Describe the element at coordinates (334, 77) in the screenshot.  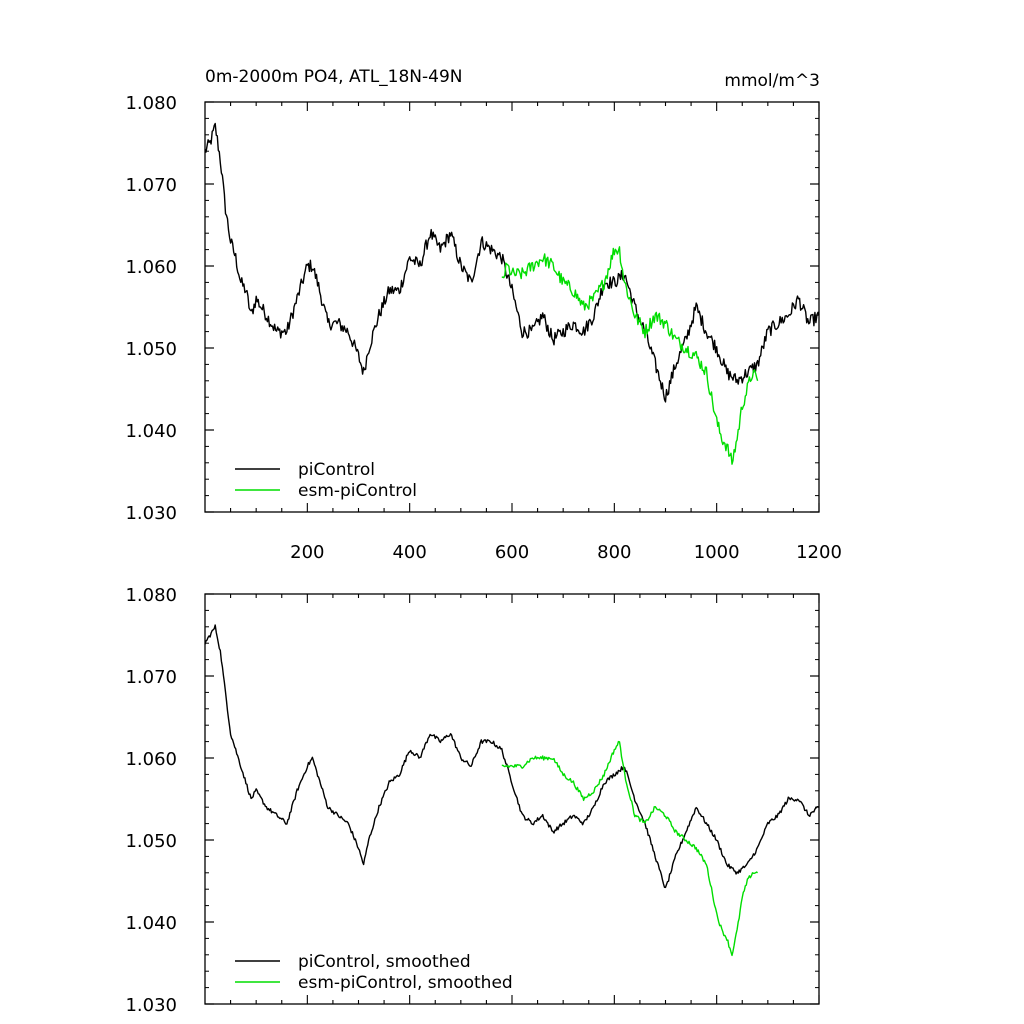
I see `chart-title: 0m-2000m PO4, ATL_18N-49N` at that location.